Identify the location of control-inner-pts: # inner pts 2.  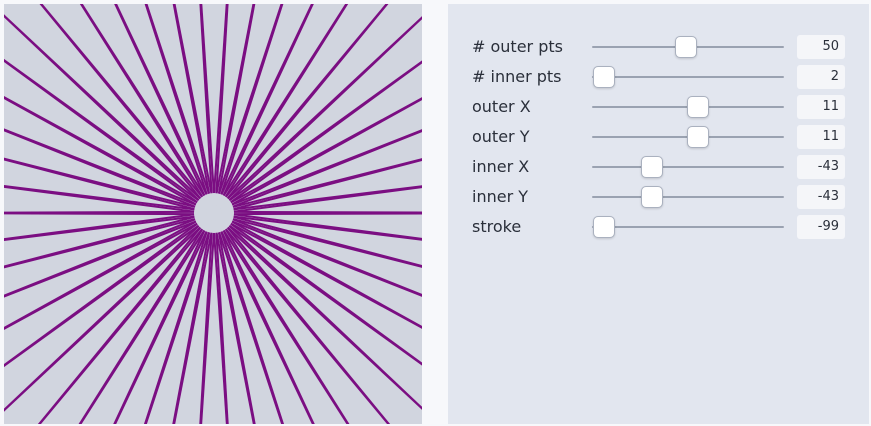
(658, 77).